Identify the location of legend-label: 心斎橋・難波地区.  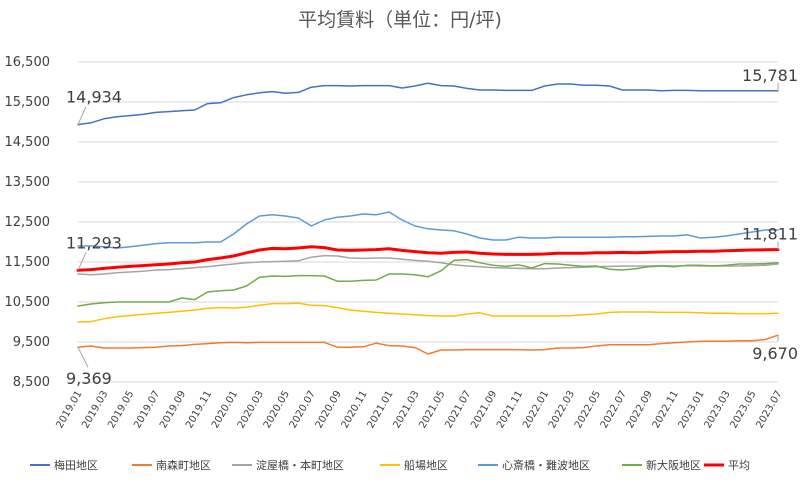
(546, 465).